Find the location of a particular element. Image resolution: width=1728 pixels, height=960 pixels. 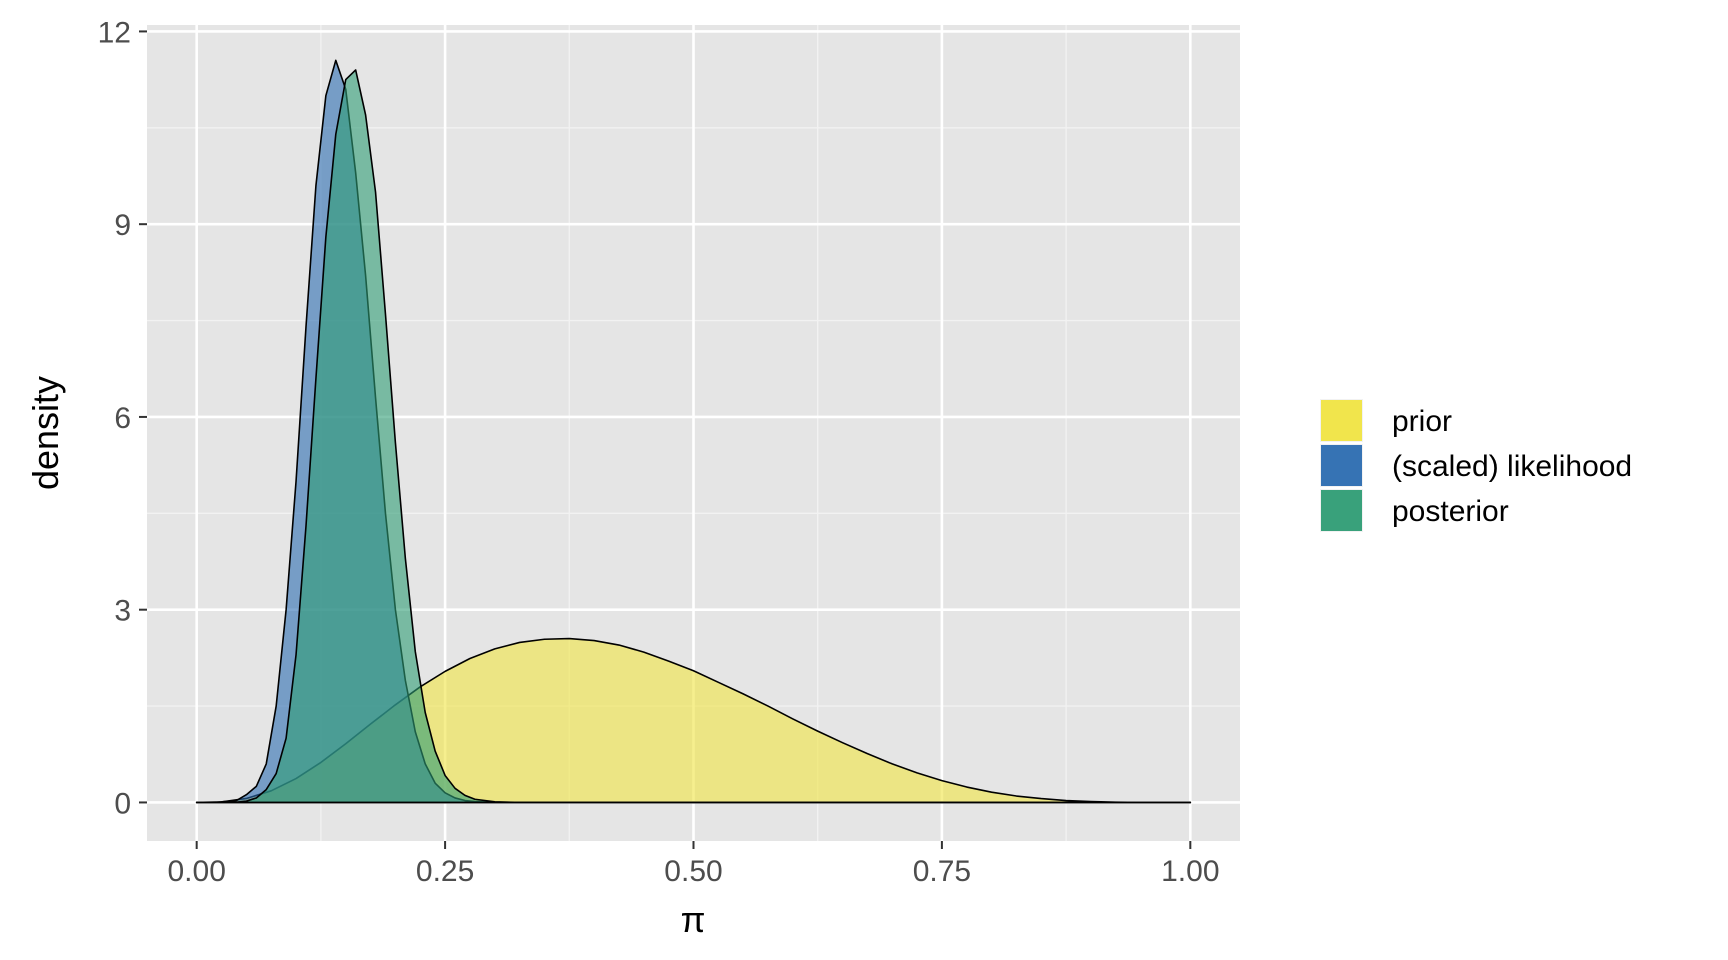

x-tick-label: 0.50 is located at coordinates (693, 871).